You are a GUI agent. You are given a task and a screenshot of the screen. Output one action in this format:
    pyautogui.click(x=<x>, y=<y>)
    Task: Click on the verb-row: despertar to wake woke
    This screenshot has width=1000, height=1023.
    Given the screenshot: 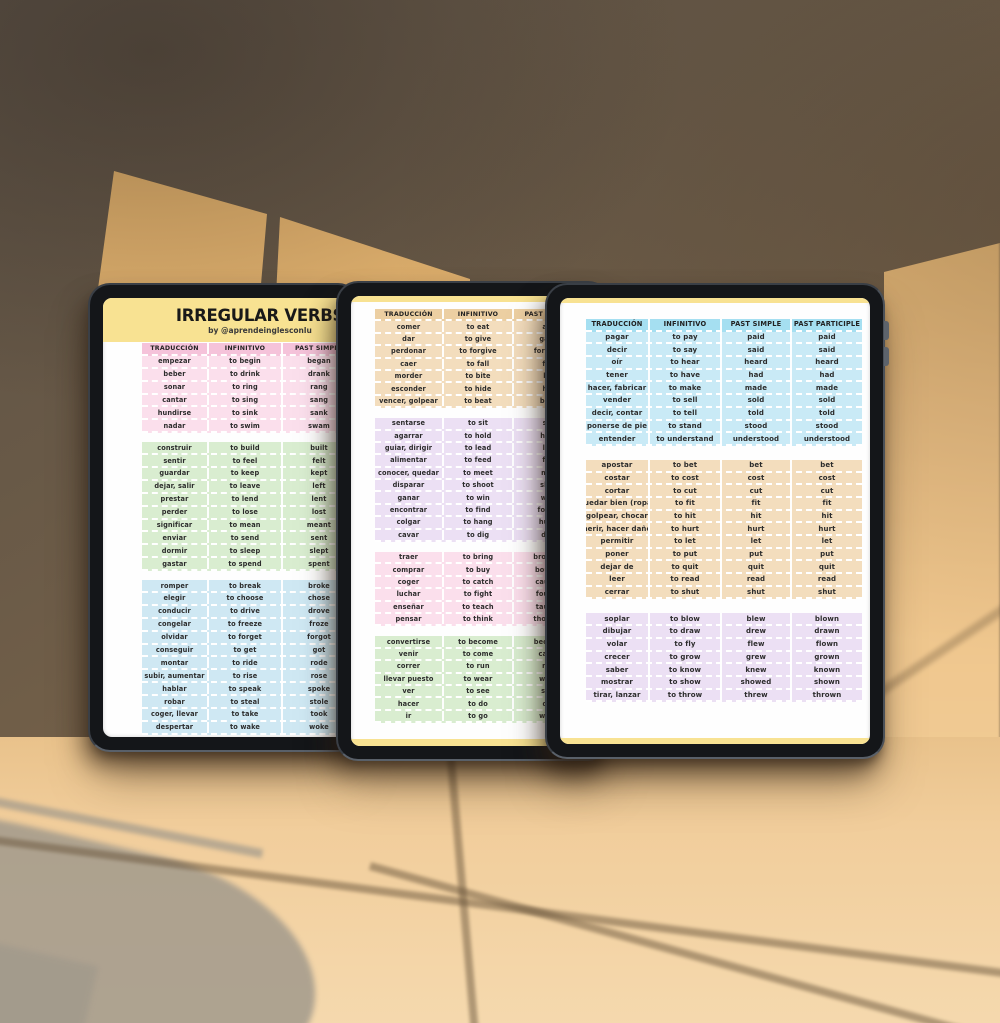 What is the action you would take?
    pyautogui.click(x=243, y=728)
    